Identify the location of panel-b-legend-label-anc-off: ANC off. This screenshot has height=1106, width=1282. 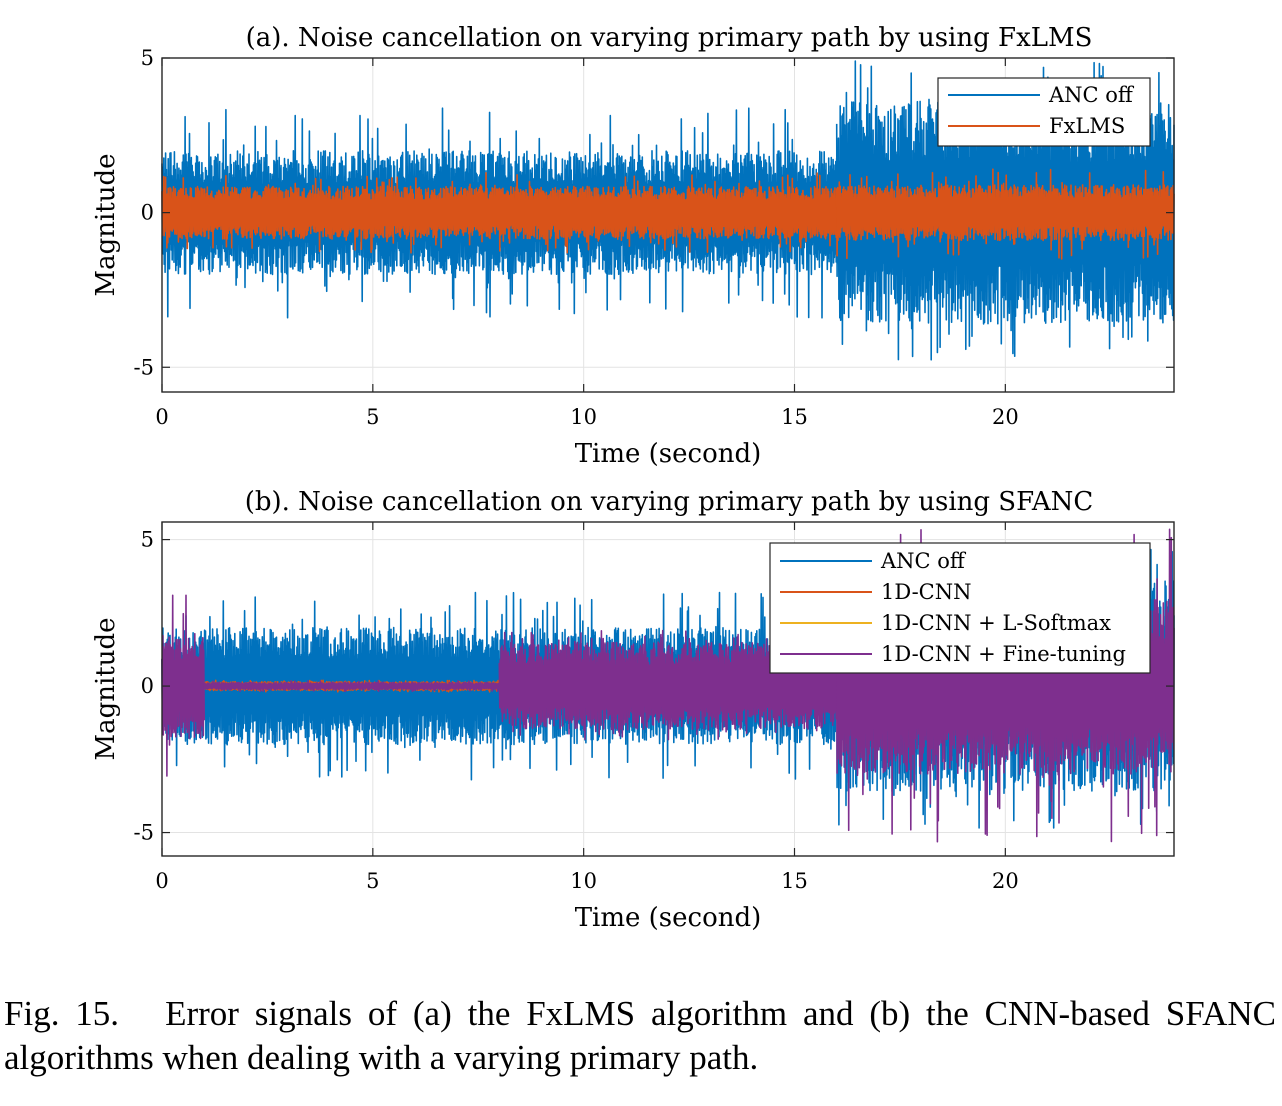
(923, 561).